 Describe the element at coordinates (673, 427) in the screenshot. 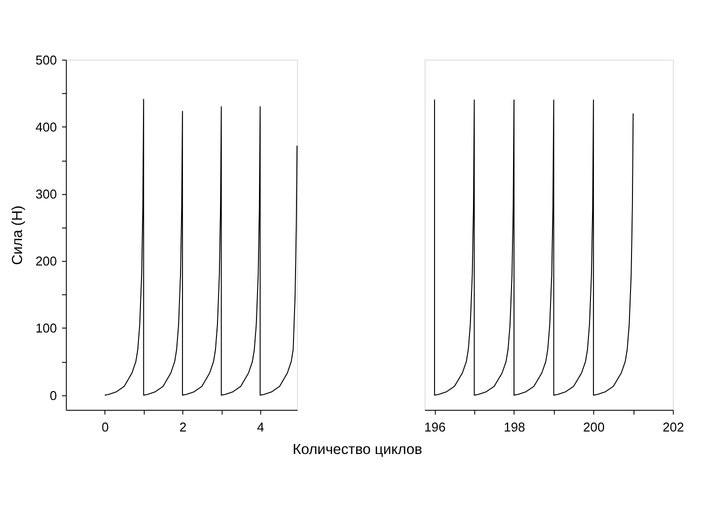

I see `x-tick-label: 202` at that location.